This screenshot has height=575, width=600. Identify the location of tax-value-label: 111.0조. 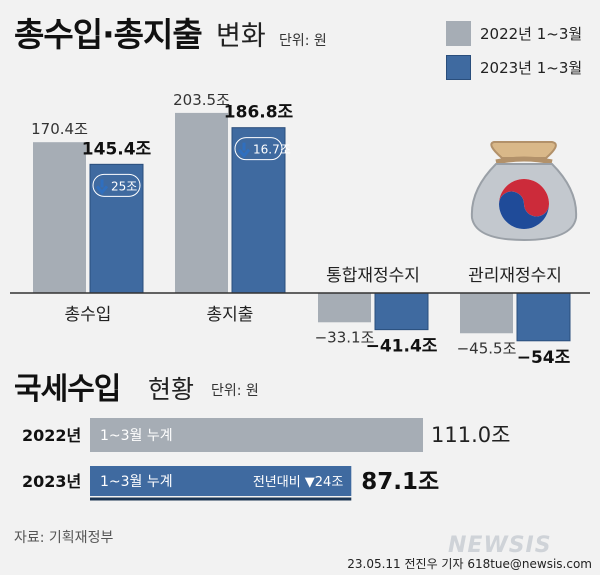
(470, 435).